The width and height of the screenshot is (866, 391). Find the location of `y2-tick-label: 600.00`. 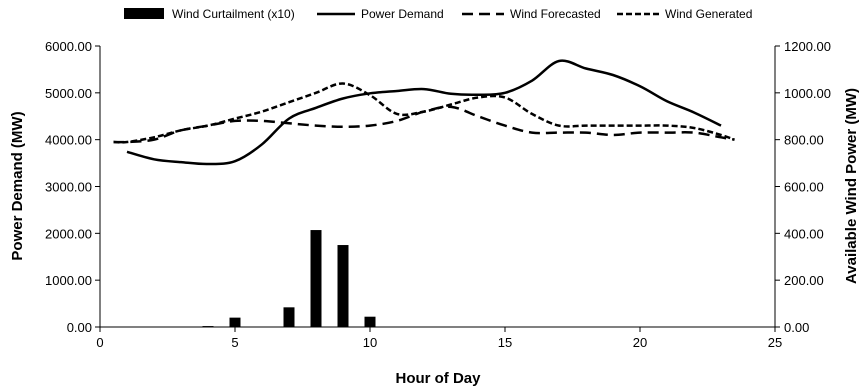

y2-tick-label: 600.00 is located at coordinates (804, 187).